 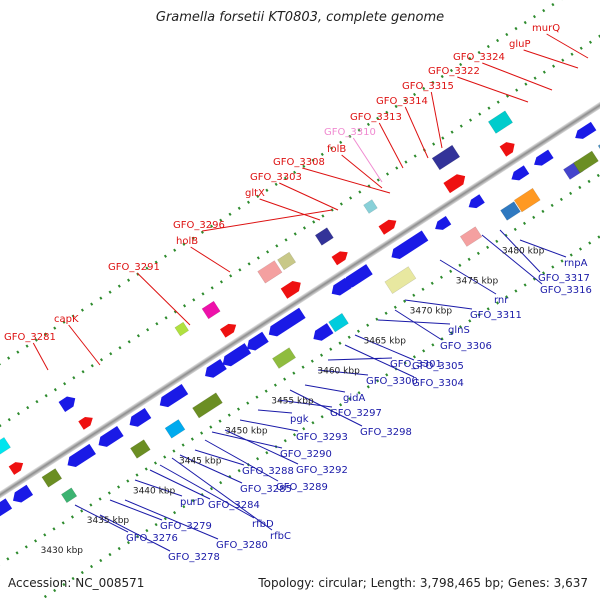 I want to click on gene-label-lower: GFO_3288, so click(x=268, y=471).